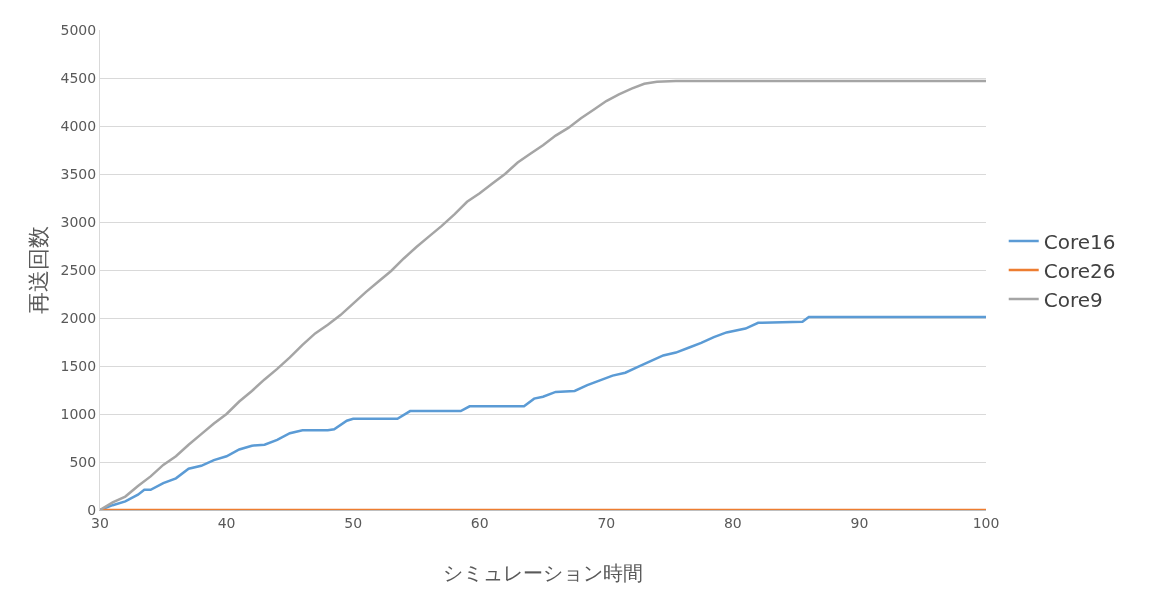 Image resolution: width=1161 pixels, height=590 pixels. I want to click on y-axis-title: 再送回数, so click(38, 270).